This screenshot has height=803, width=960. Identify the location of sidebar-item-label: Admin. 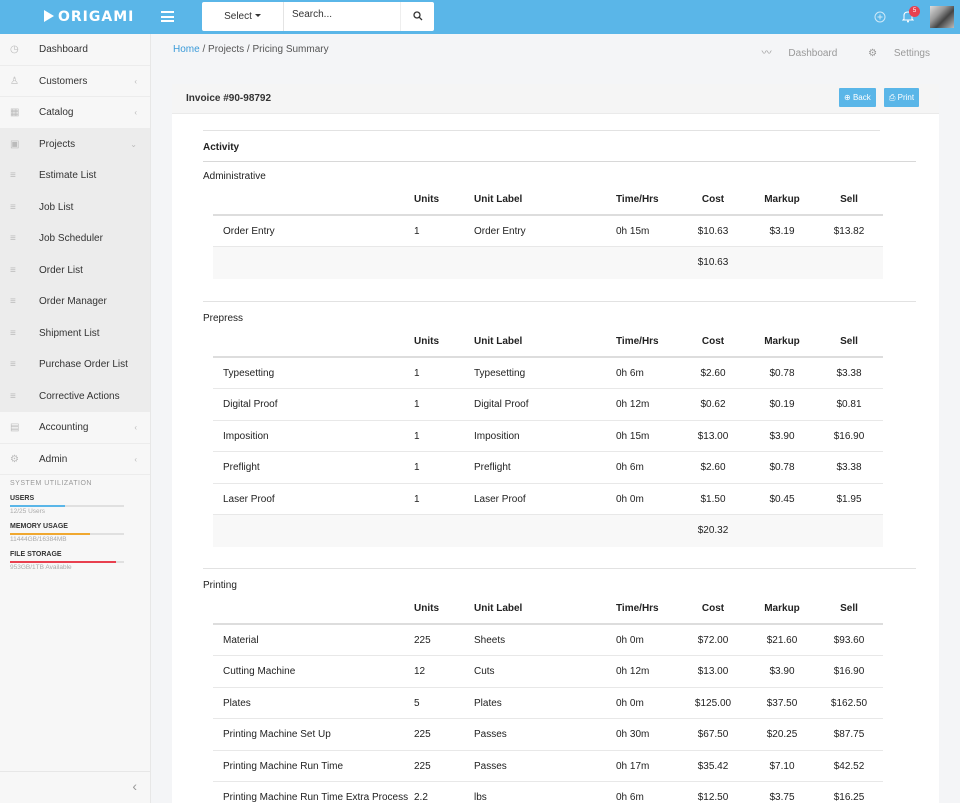
(53, 459).